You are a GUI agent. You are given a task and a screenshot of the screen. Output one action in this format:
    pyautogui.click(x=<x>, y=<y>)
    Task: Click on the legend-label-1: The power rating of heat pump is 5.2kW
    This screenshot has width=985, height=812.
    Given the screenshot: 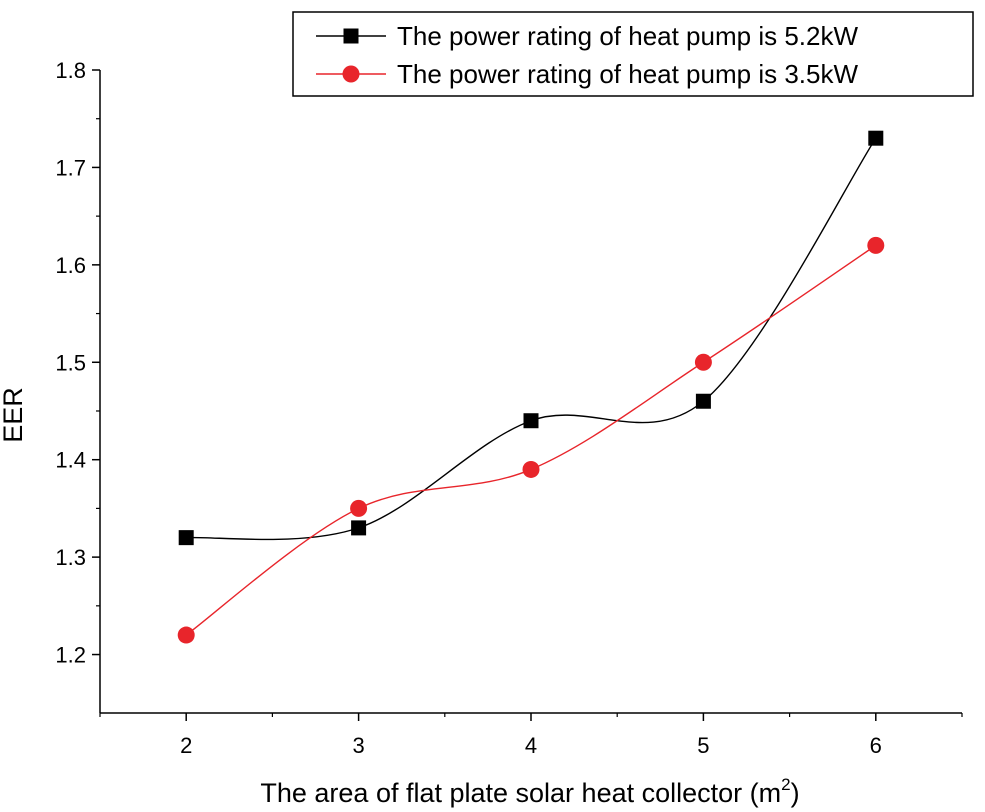 What is the action you would take?
    pyautogui.click(x=627, y=36)
    